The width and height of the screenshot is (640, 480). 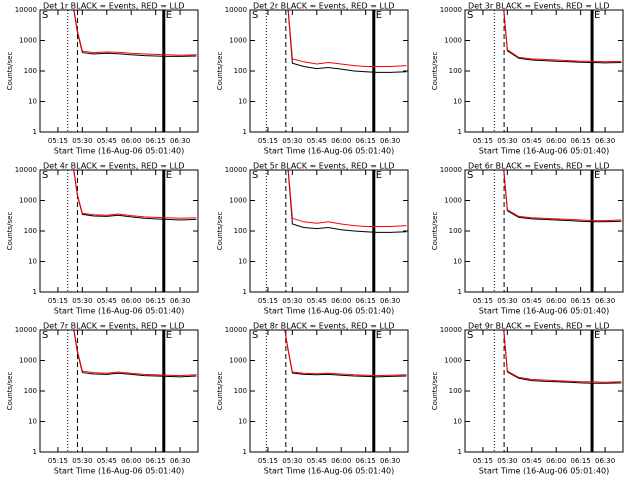 What do you see at coordinates (324, 6) in the screenshot?
I see `chart-title: Det 2r BLACK = Events, RED = LLD` at bounding box center [324, 6].